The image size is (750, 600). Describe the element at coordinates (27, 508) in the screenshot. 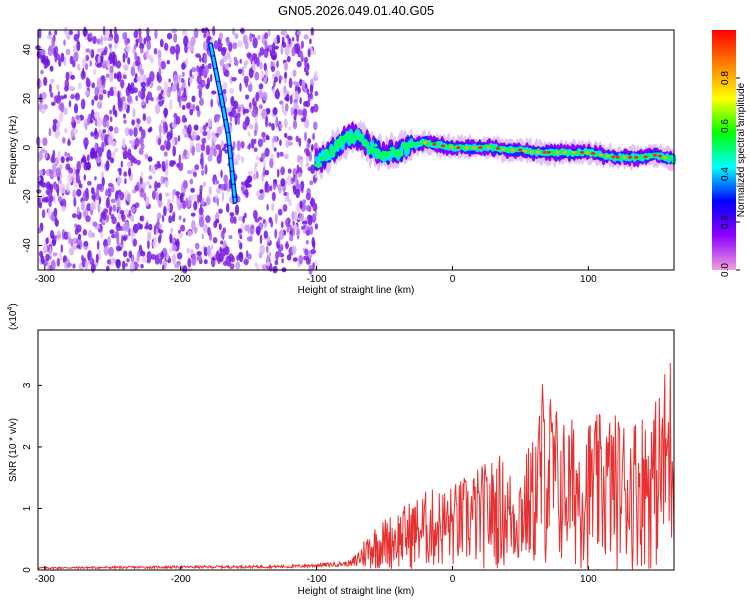

I see `y-tick-label: 1` at that location.